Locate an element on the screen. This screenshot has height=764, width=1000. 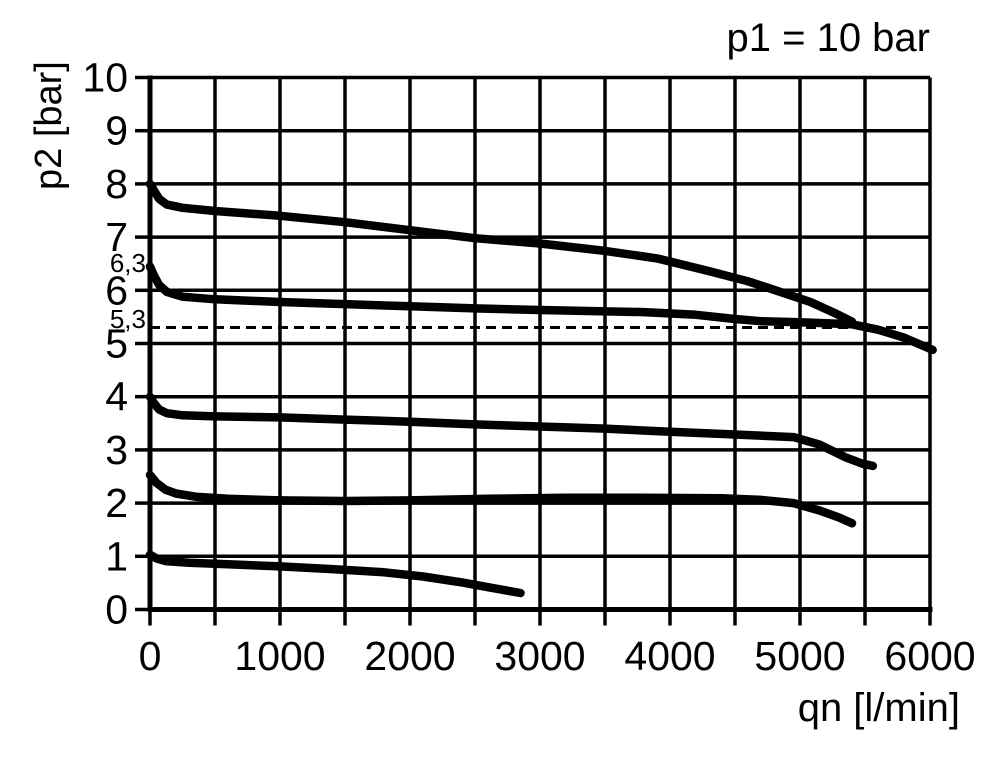
x-tick-label: 5000 is located at coordinates (799, 656).